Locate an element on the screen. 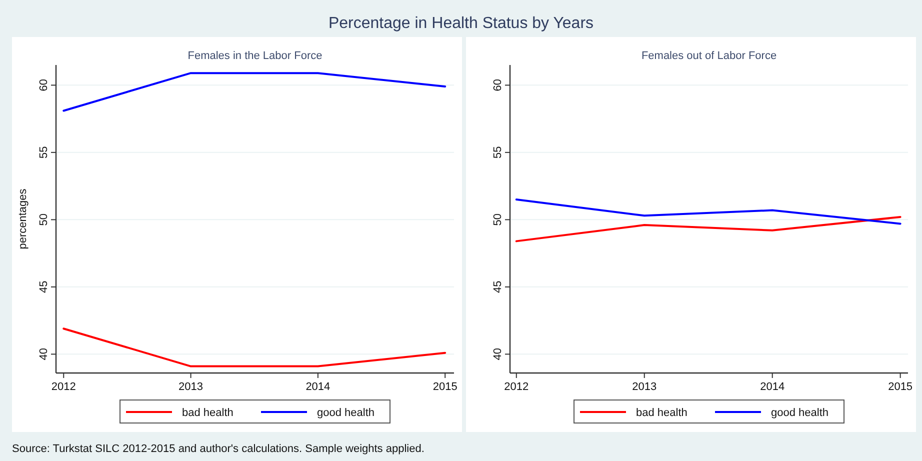 The image size is (922, 461). chart-subtitle: Females in the Labor Force is located at coordinates (255, 56).